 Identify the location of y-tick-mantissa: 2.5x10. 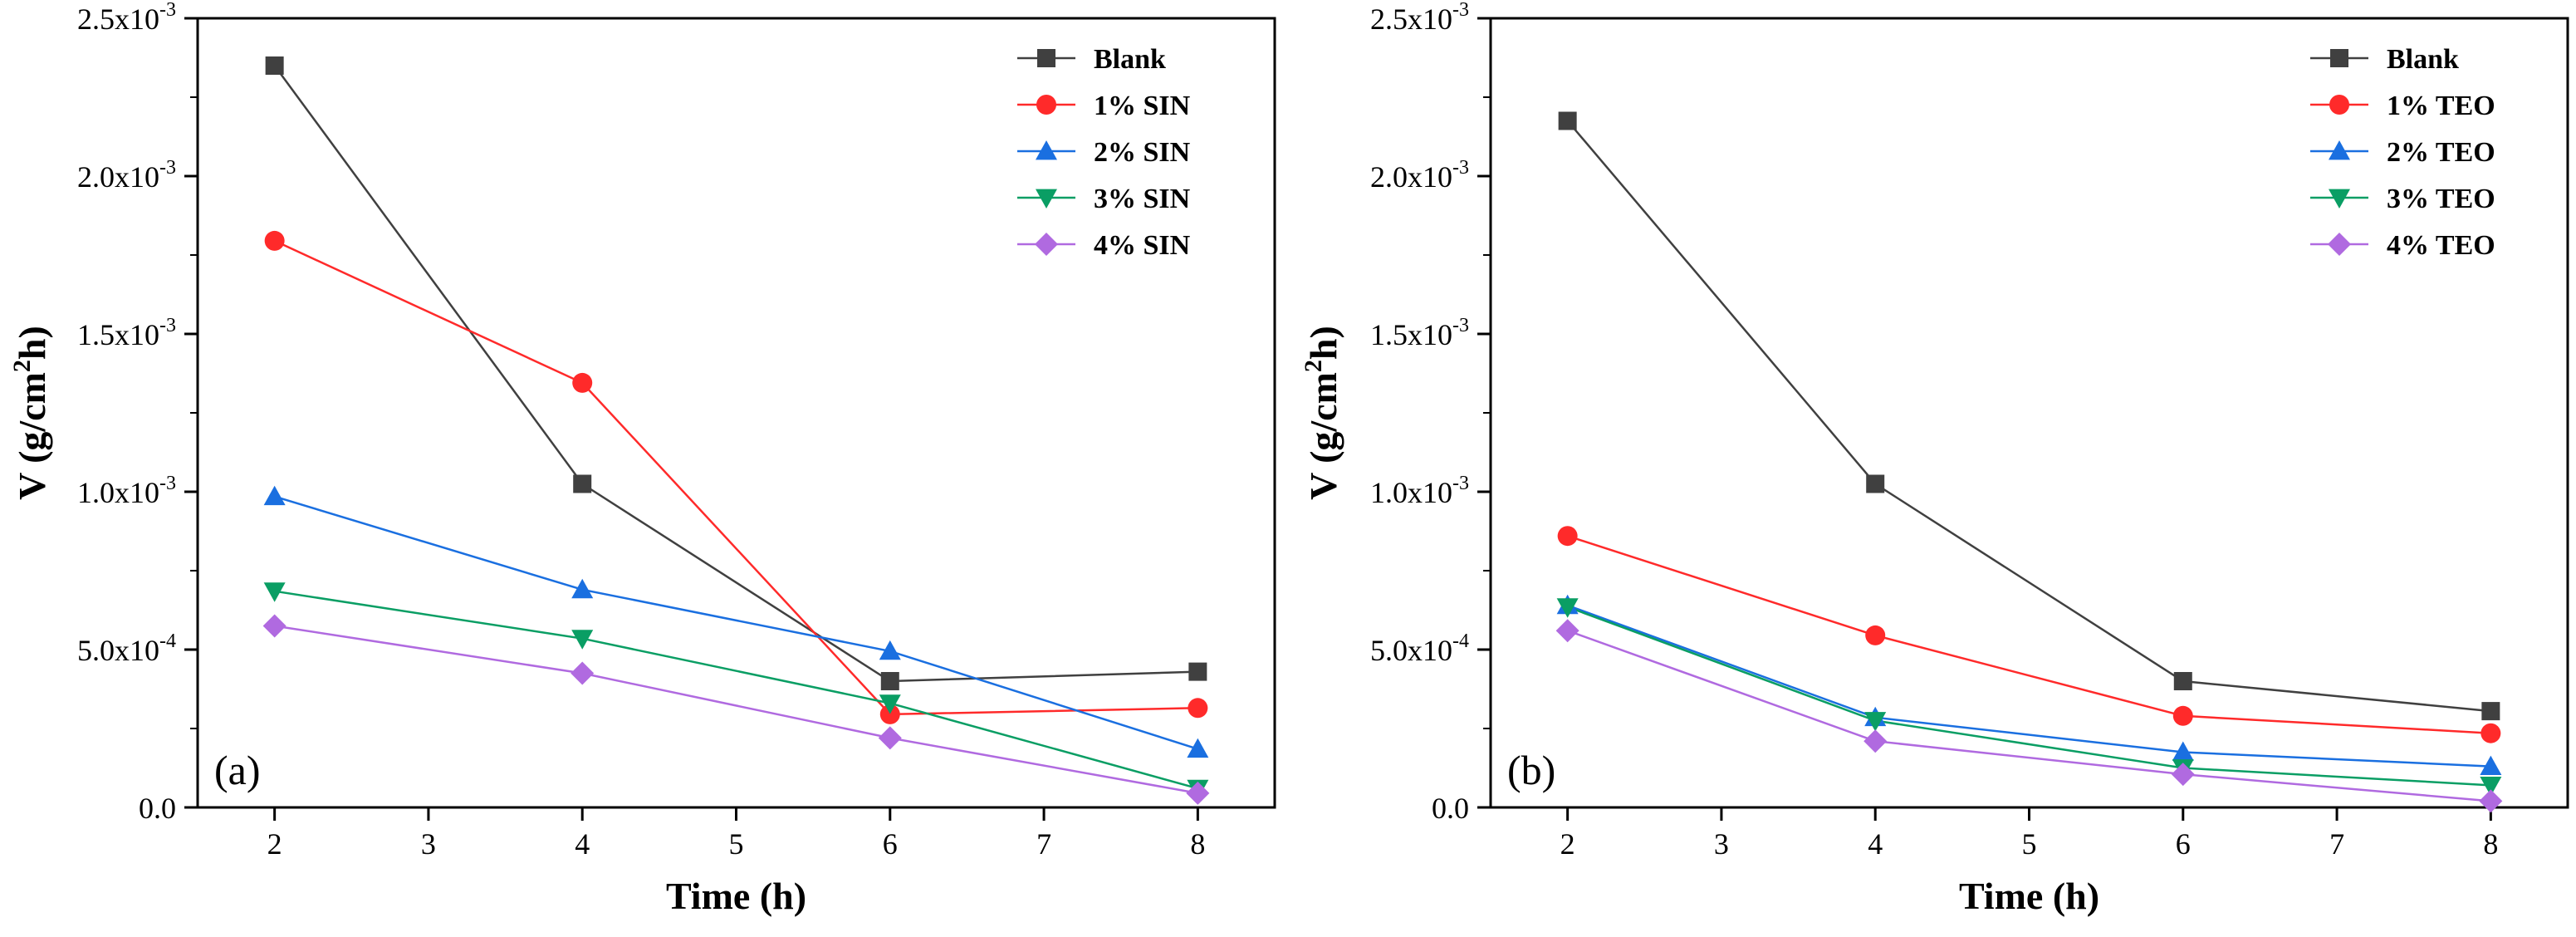
(118, 19).